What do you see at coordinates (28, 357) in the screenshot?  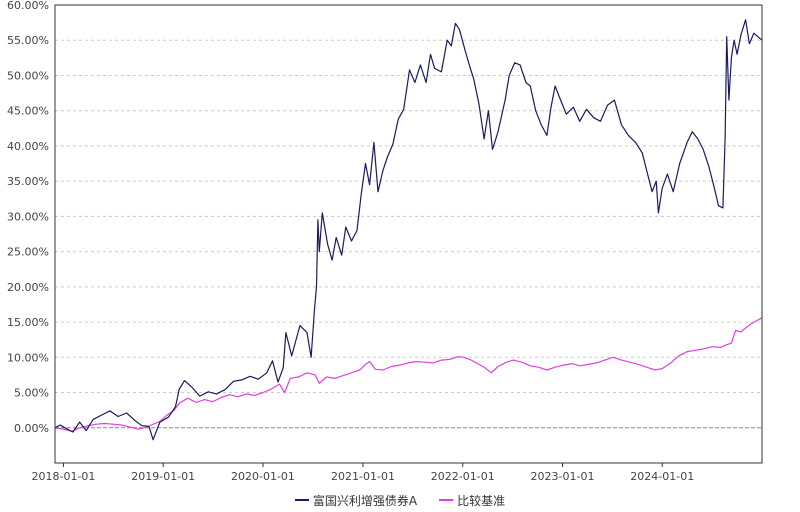 I see `y-tick-label: 10.00%` at bounding box center [28, 357].